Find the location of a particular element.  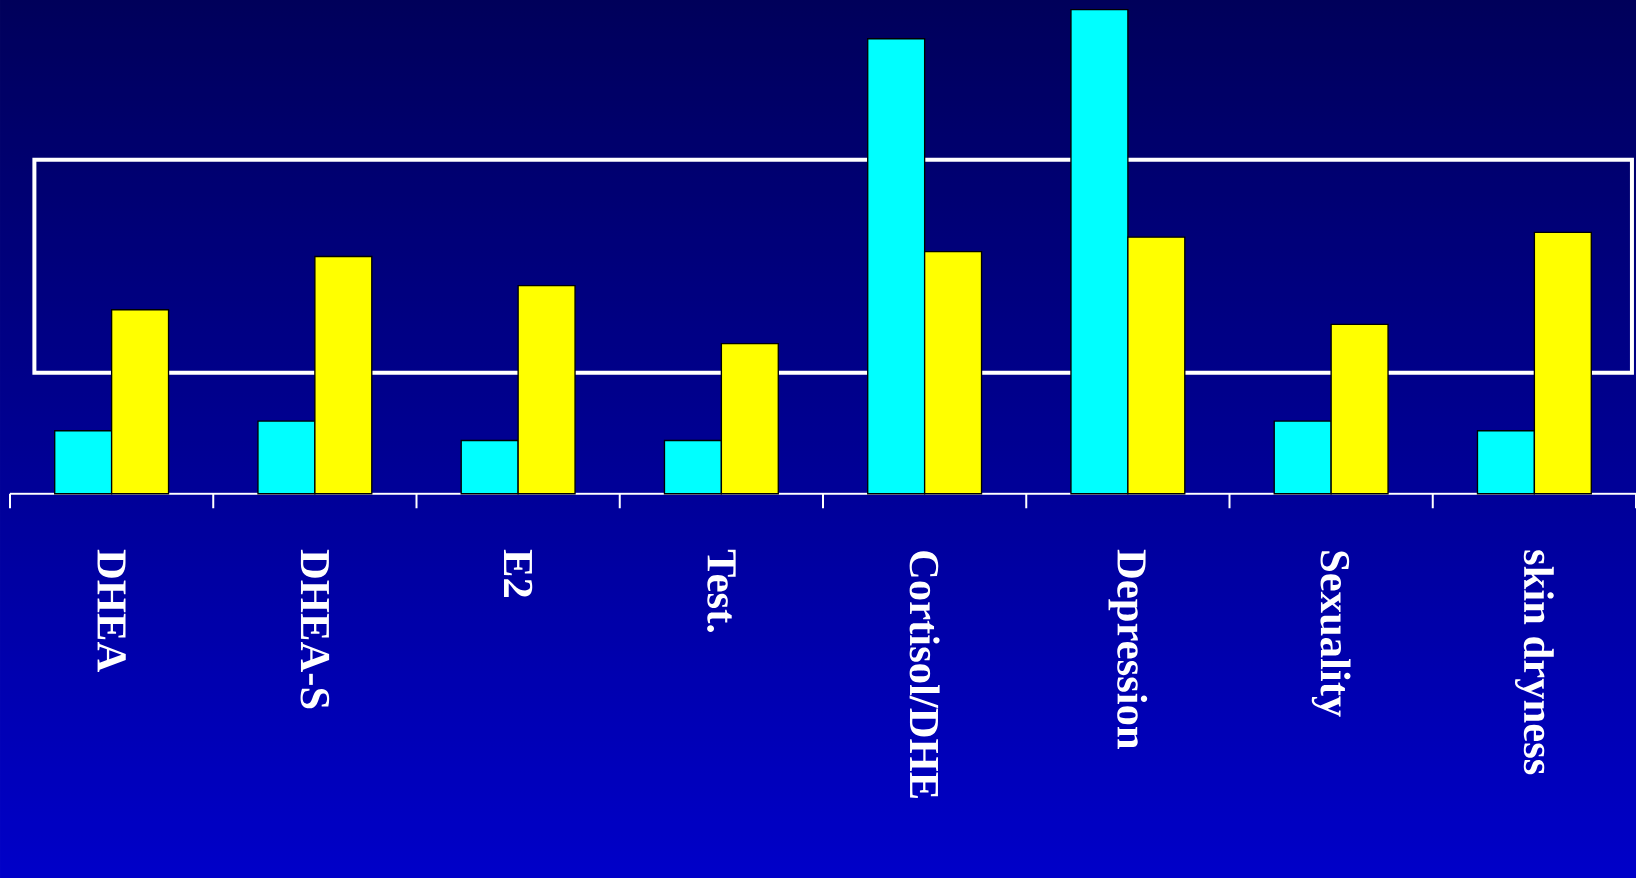

x-tick-label: Test. is located at coordinates (721, 590).